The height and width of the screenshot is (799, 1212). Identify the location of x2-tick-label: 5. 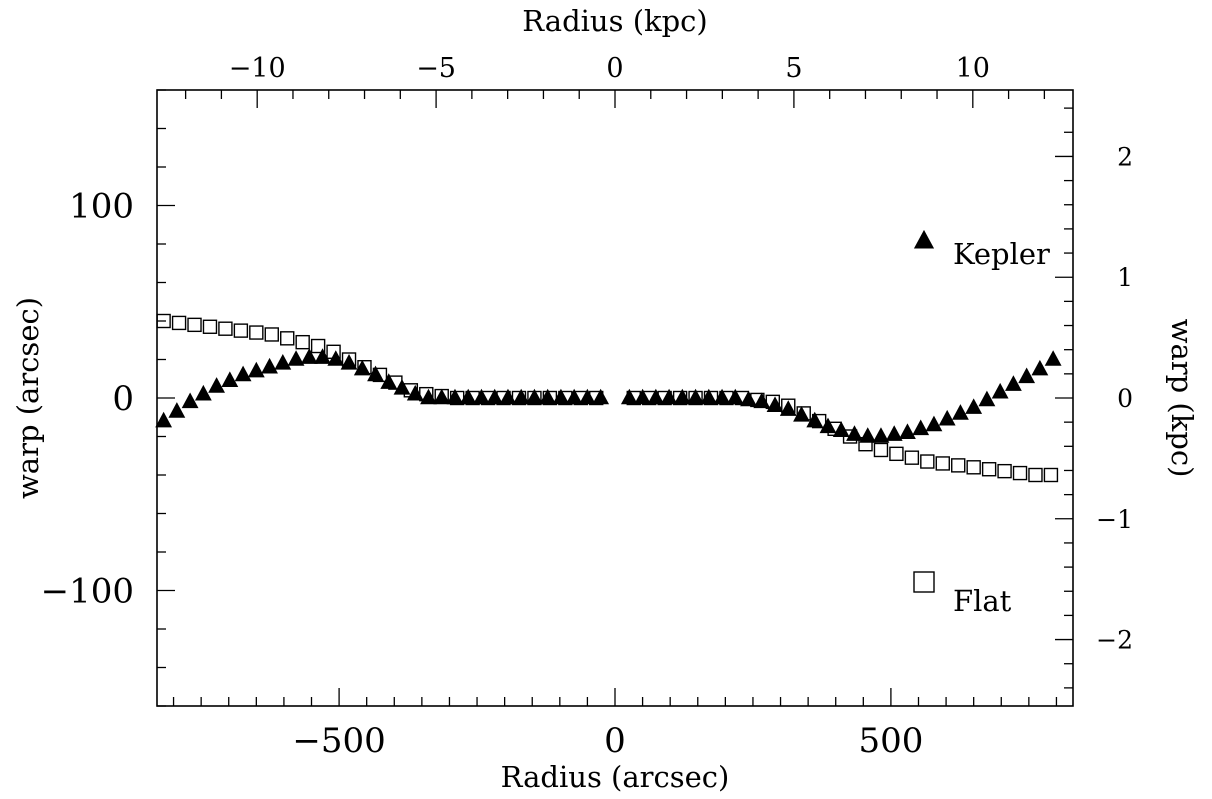
(793, 68).